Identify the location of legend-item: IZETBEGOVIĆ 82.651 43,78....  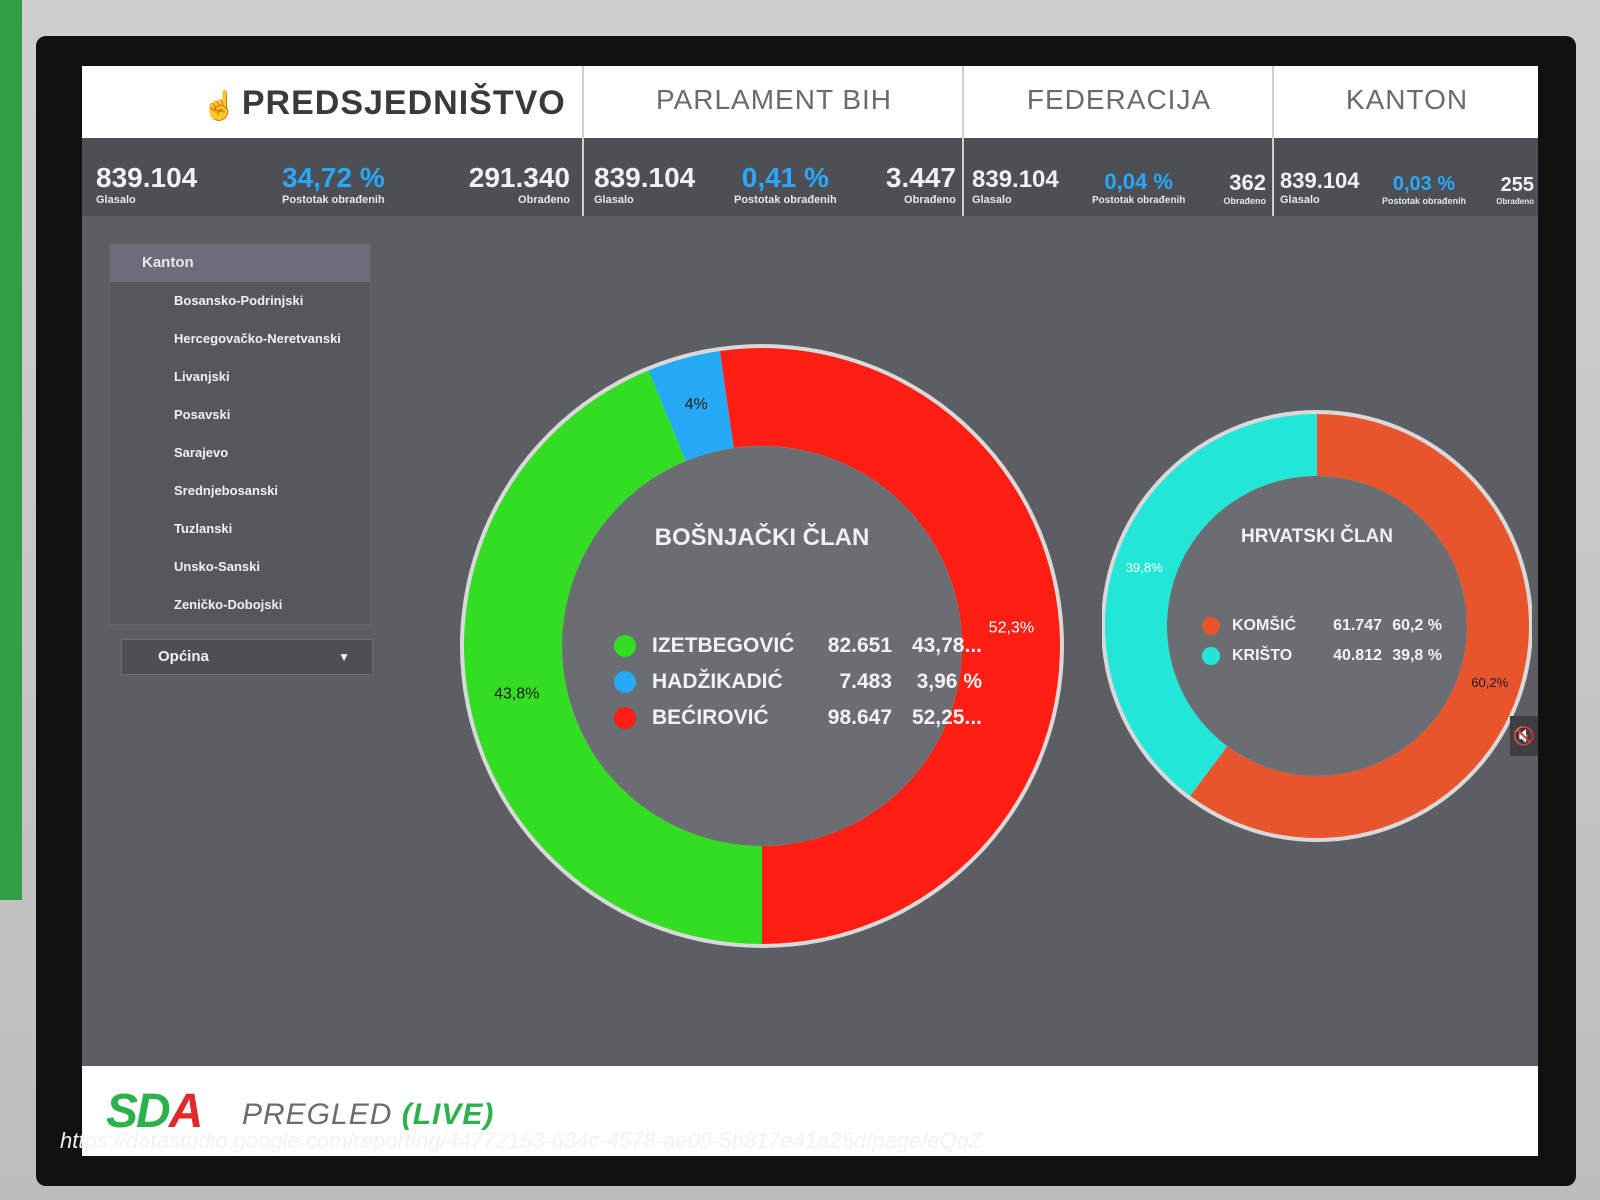
(798, 646).